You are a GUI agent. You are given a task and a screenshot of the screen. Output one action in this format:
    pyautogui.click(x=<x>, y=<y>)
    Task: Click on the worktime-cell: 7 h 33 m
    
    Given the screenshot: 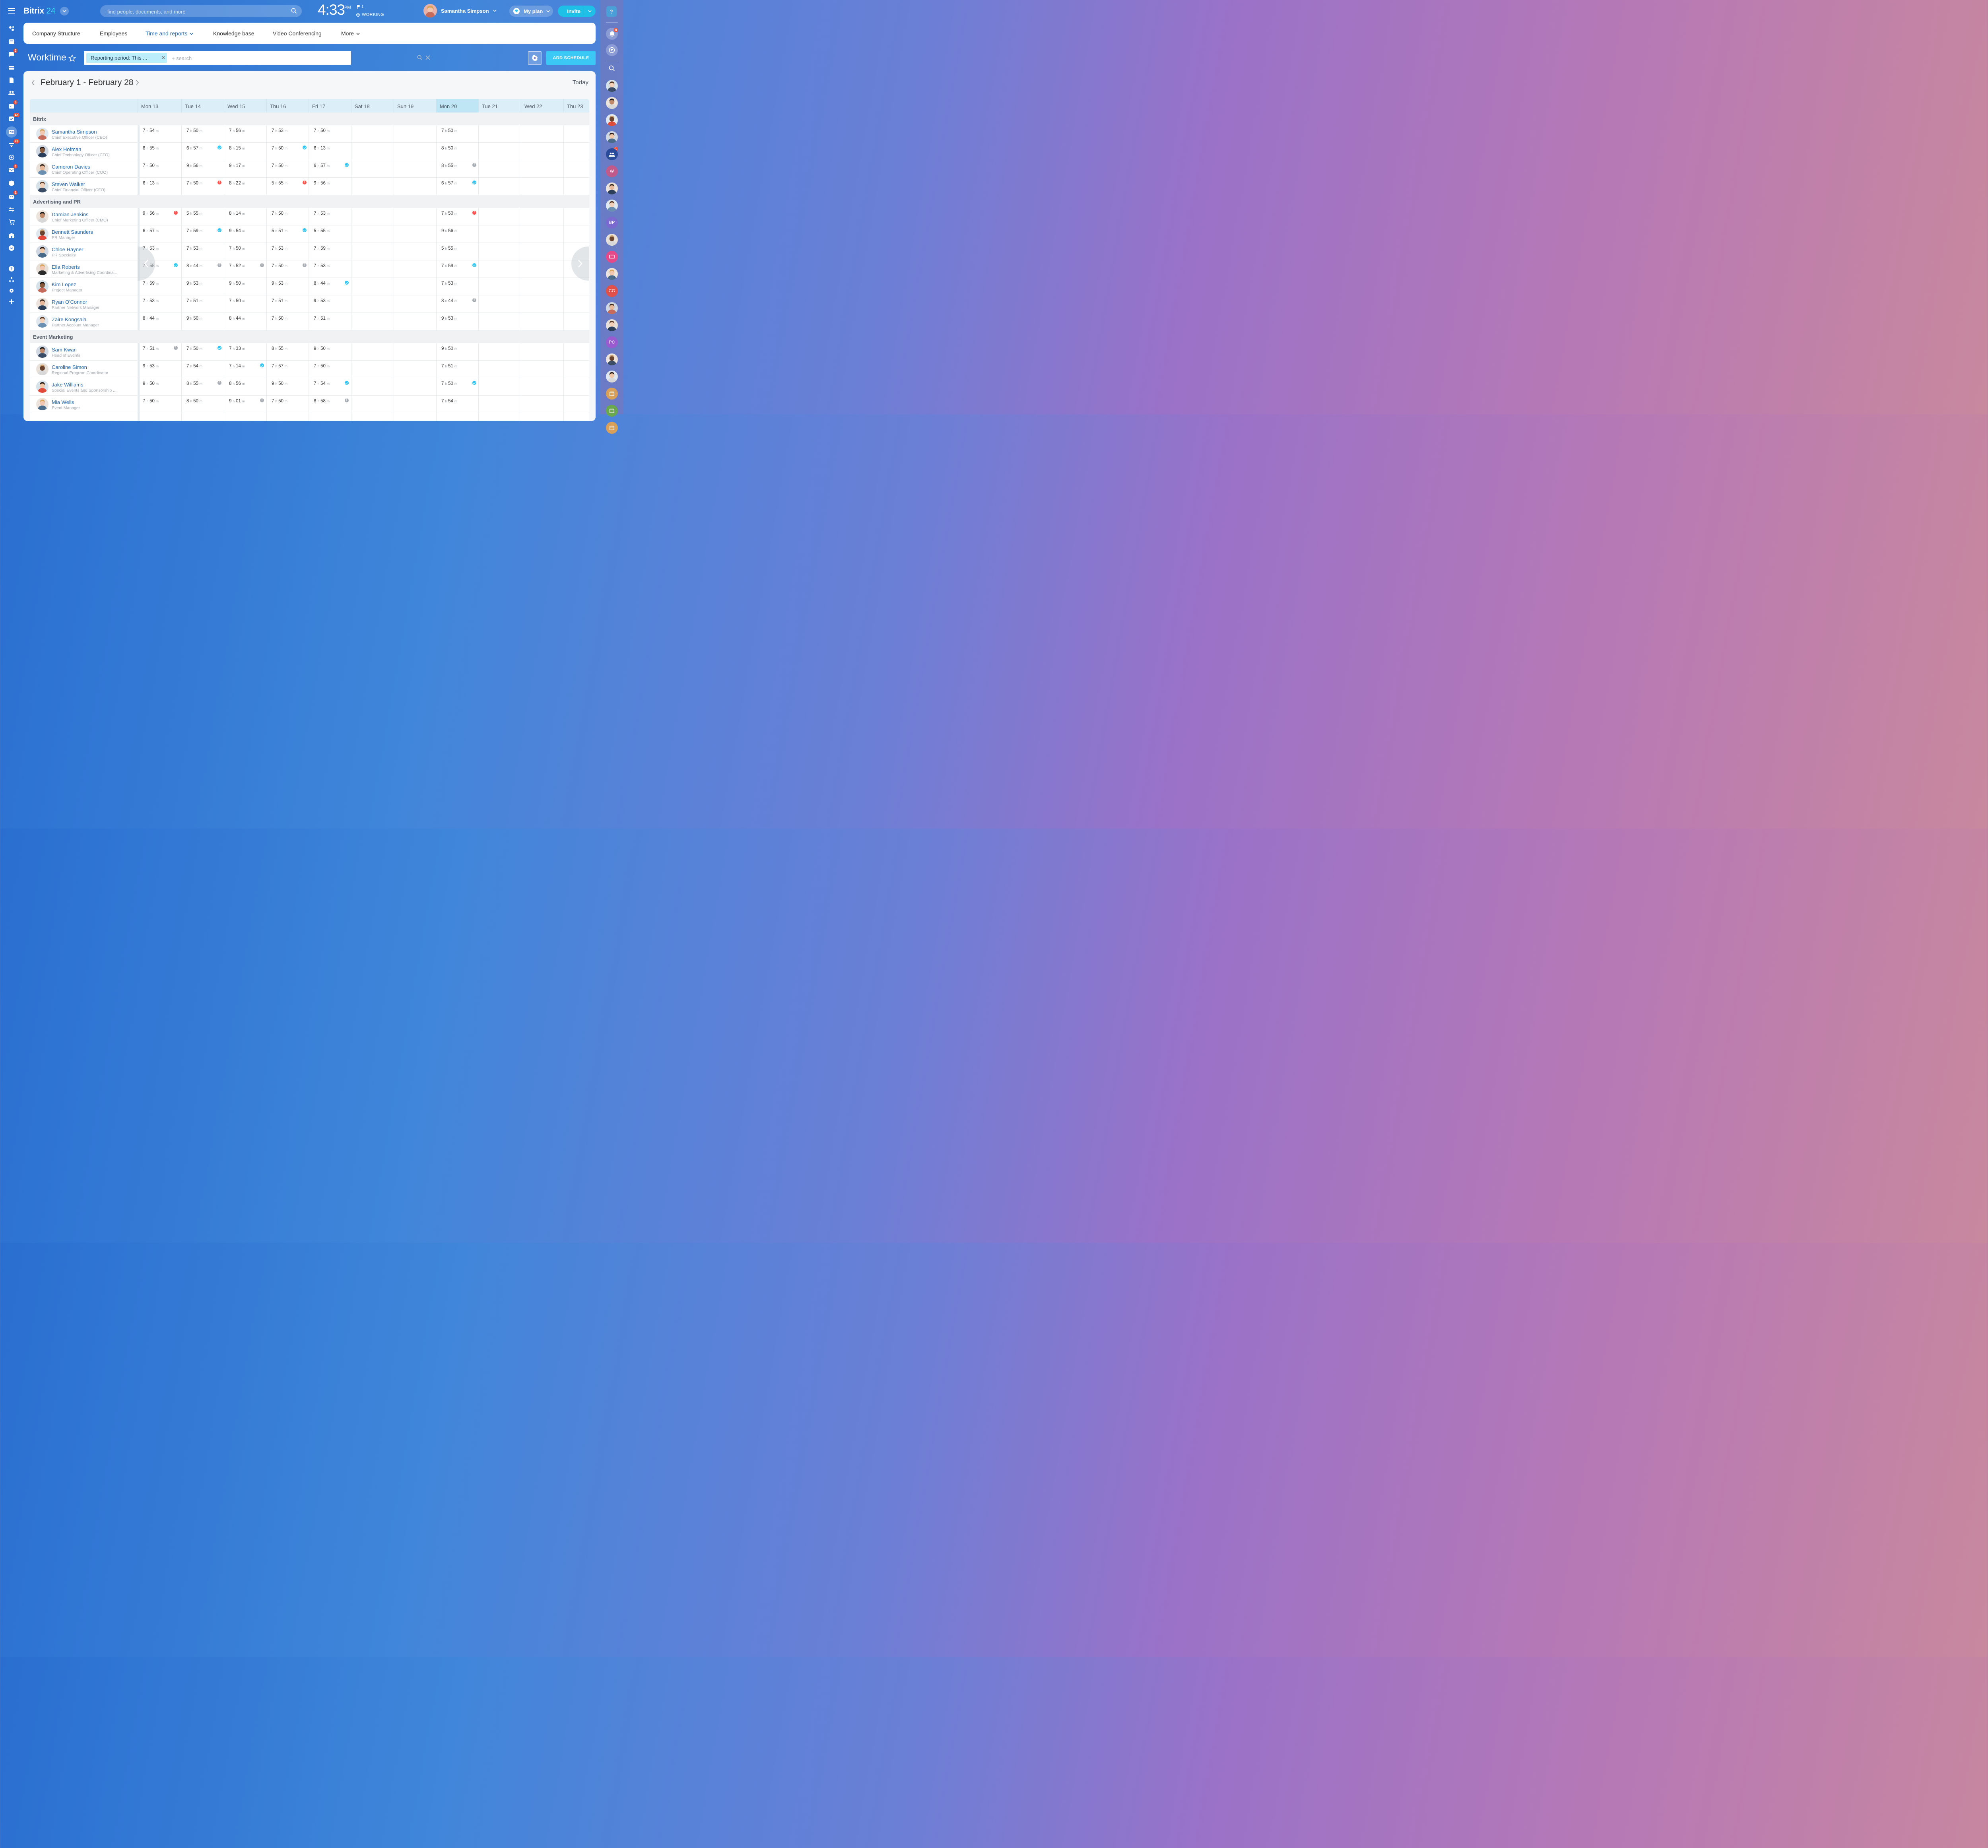 What is the action you would take?
    pyautogui.click(x=245, y=352)
    